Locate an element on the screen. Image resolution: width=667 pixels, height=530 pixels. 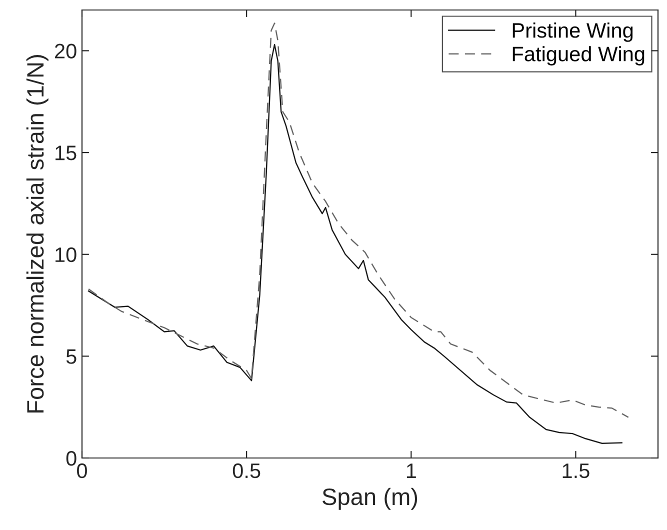
y-tick-label: 10 is located at coordinates (66, 254).